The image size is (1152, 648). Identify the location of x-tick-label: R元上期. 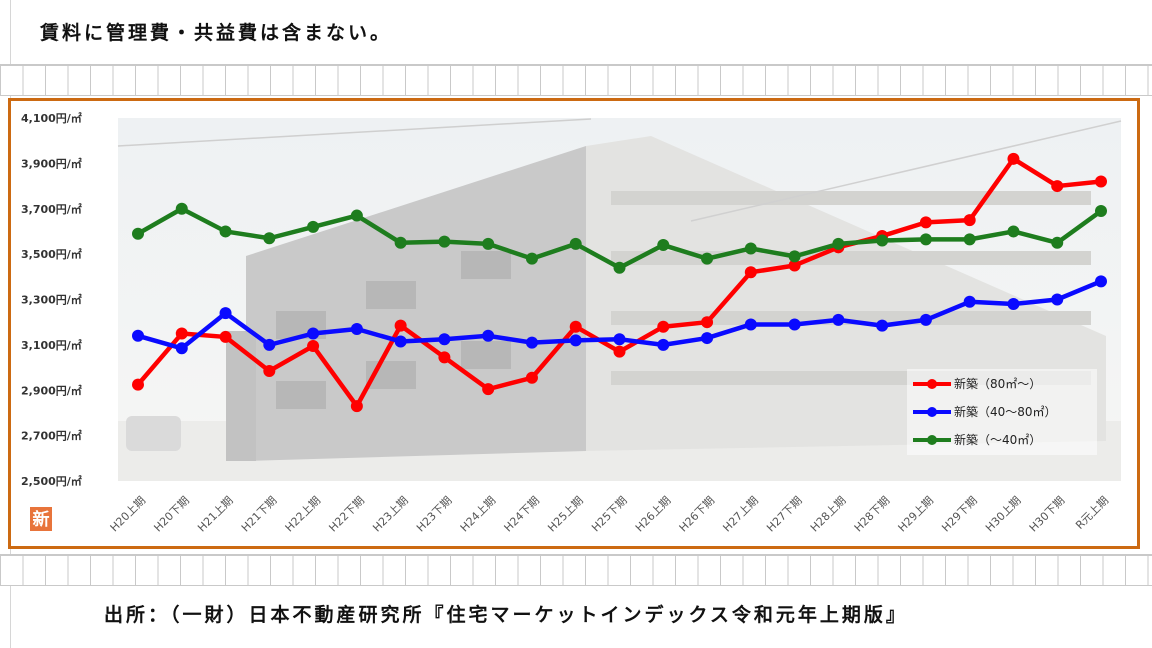
(1092, 513).